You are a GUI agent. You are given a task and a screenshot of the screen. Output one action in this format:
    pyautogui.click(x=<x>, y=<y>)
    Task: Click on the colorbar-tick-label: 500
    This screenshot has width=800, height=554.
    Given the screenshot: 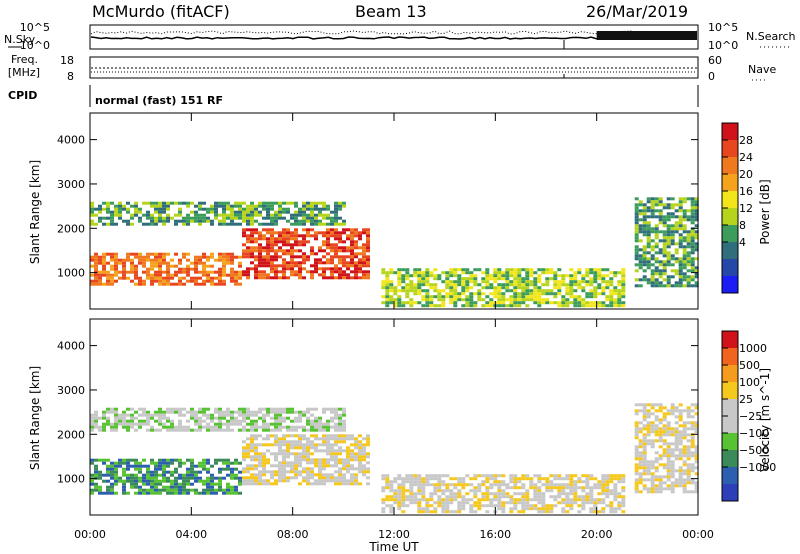 What is the action you would take?
    pyautogui.click(x=749, y=365)
    